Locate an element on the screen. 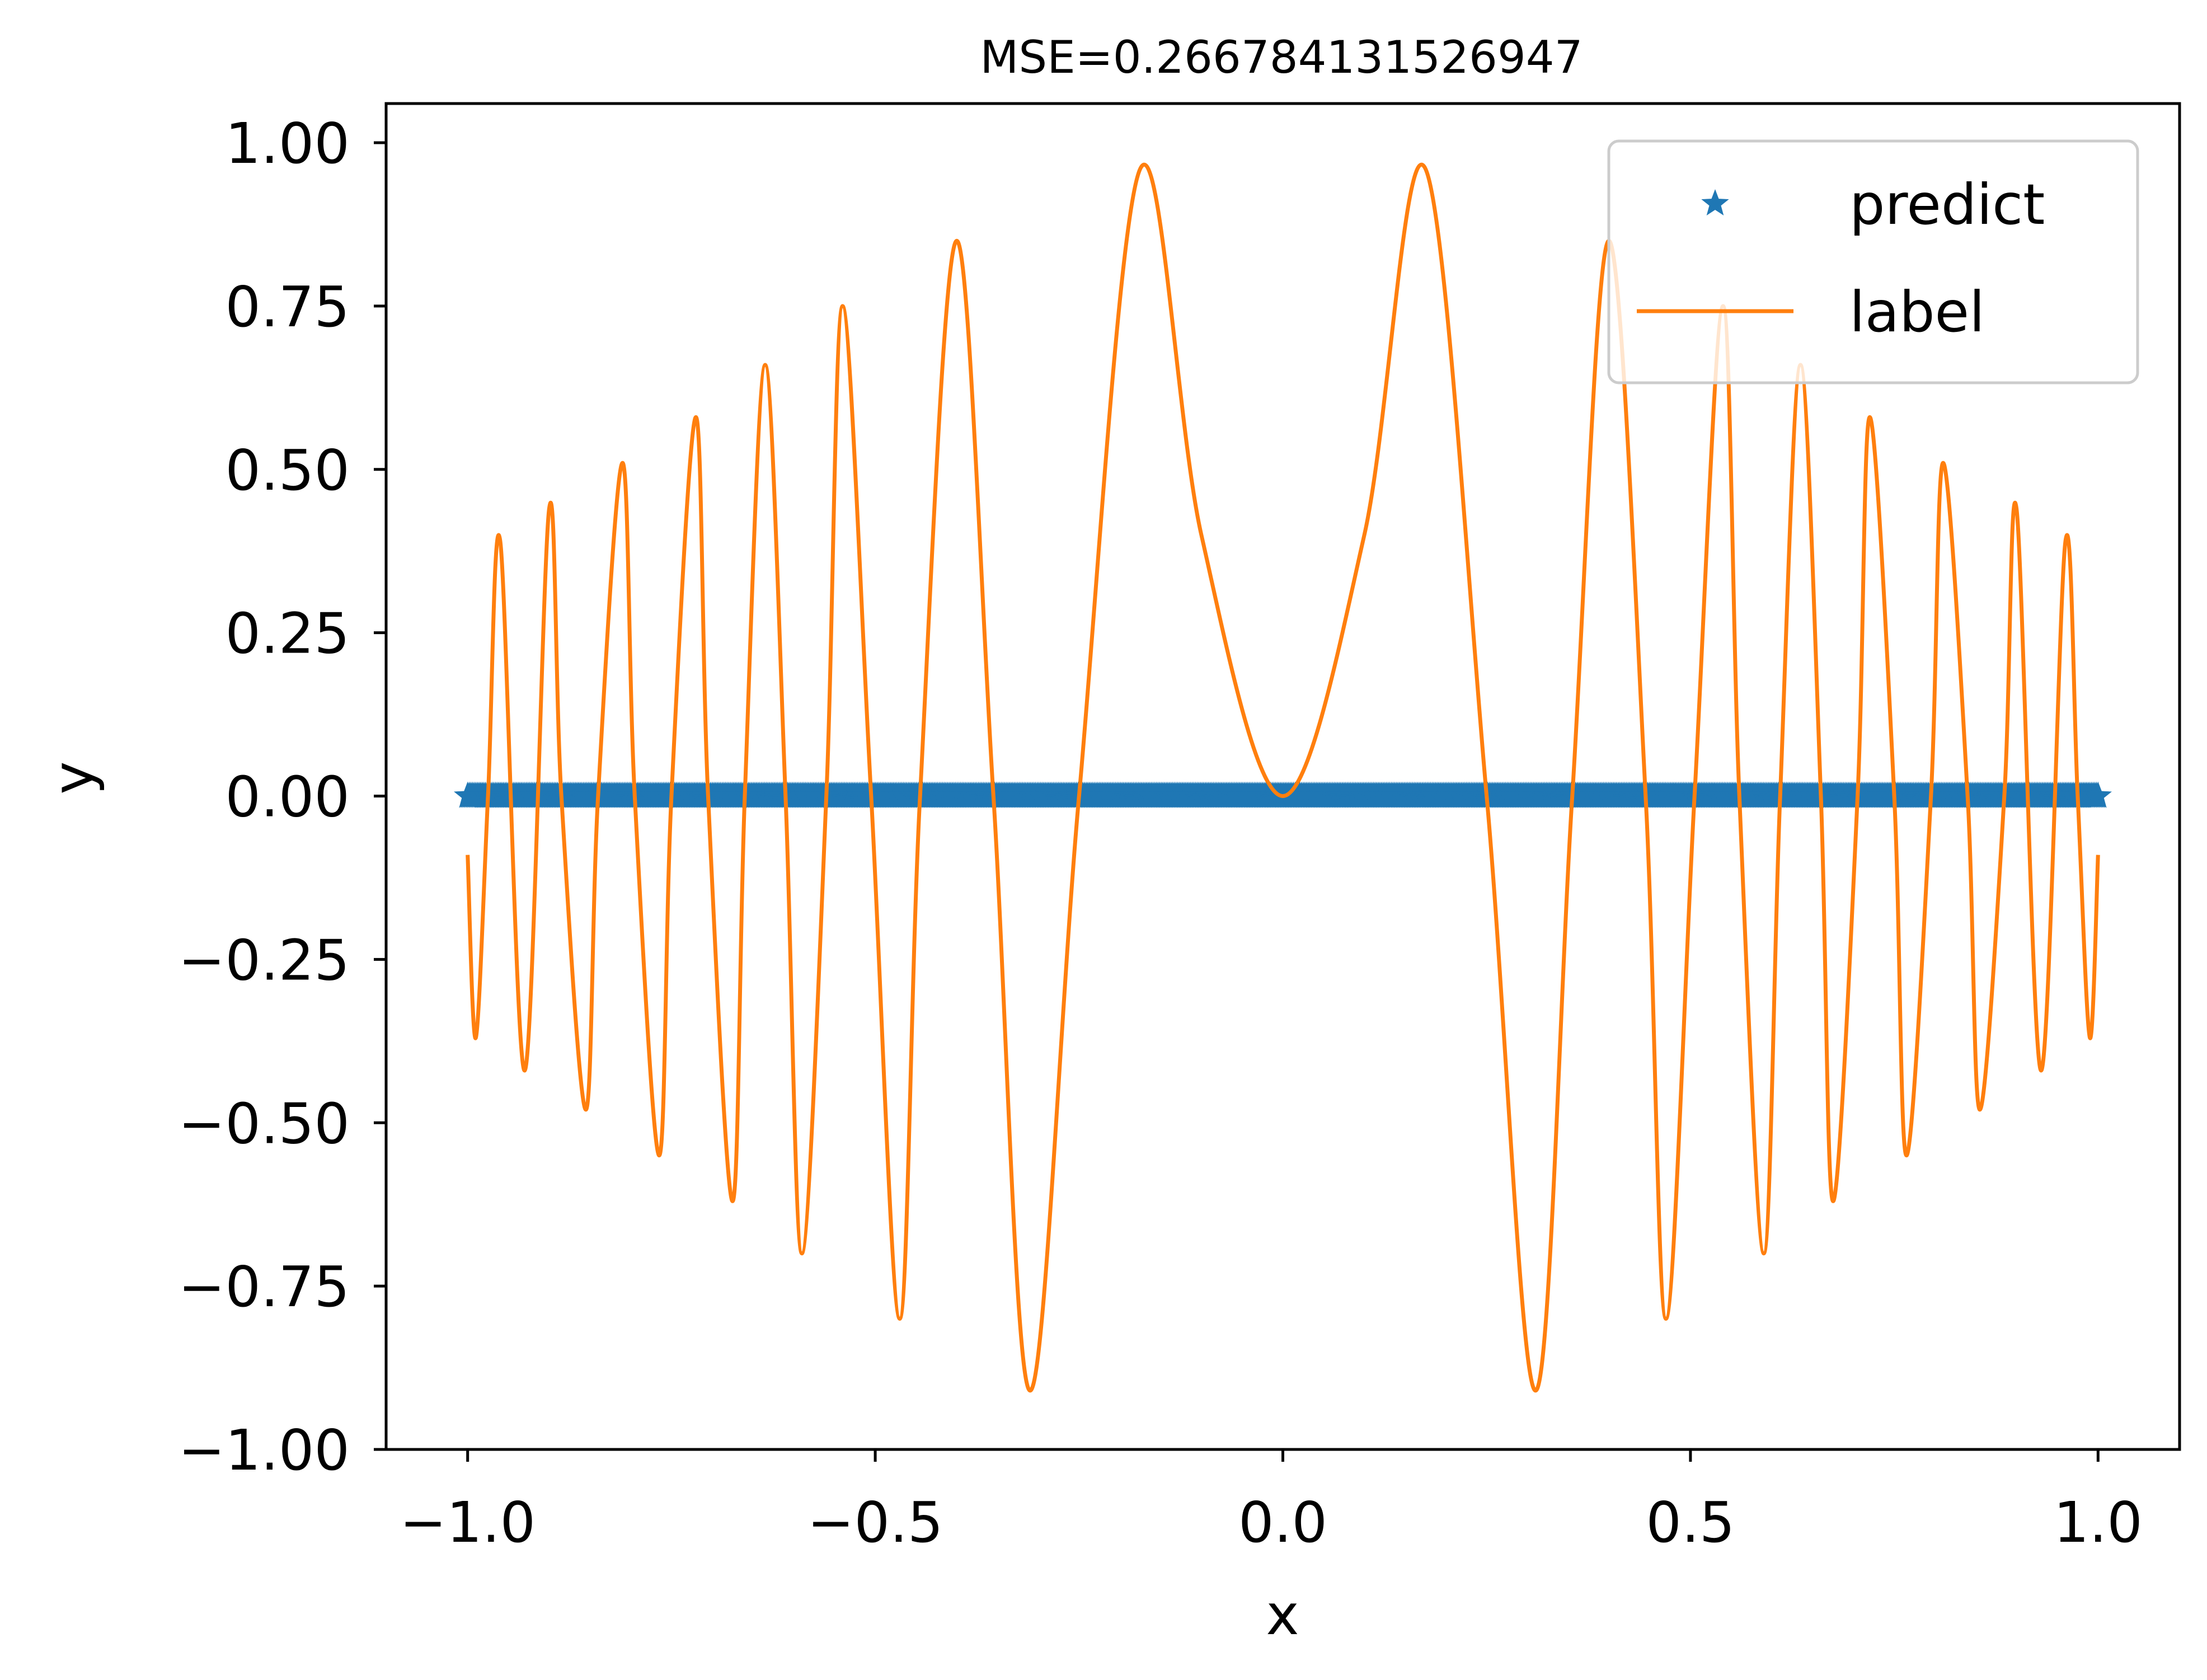 The width and height of the screenshot is (2207, 1680). legend-box is located at coordinates (1873, 261).